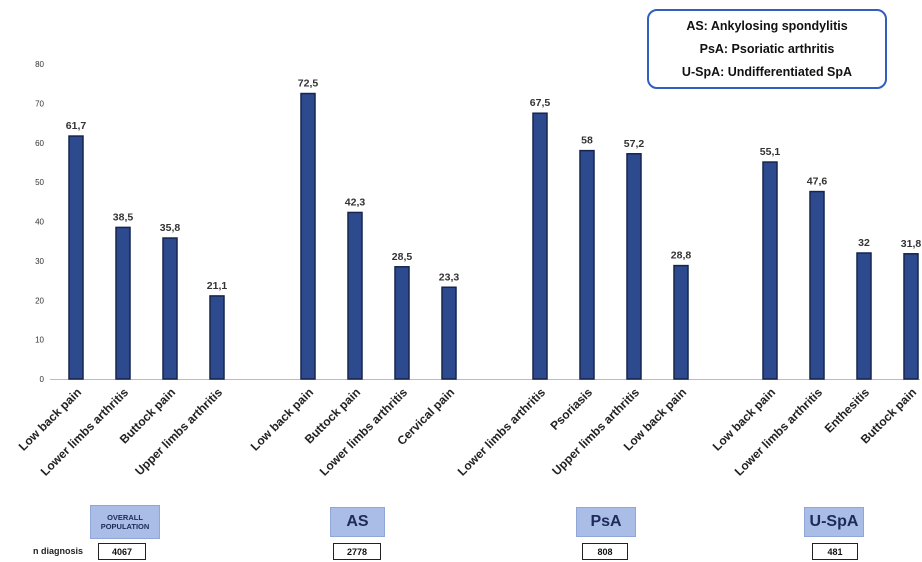 The width and height of the screenshot is (922, 562). What do you see at coordinates (39, 182) in the screenshot?
I see `y-tick-label: 50` at bounding box center [39, 182].